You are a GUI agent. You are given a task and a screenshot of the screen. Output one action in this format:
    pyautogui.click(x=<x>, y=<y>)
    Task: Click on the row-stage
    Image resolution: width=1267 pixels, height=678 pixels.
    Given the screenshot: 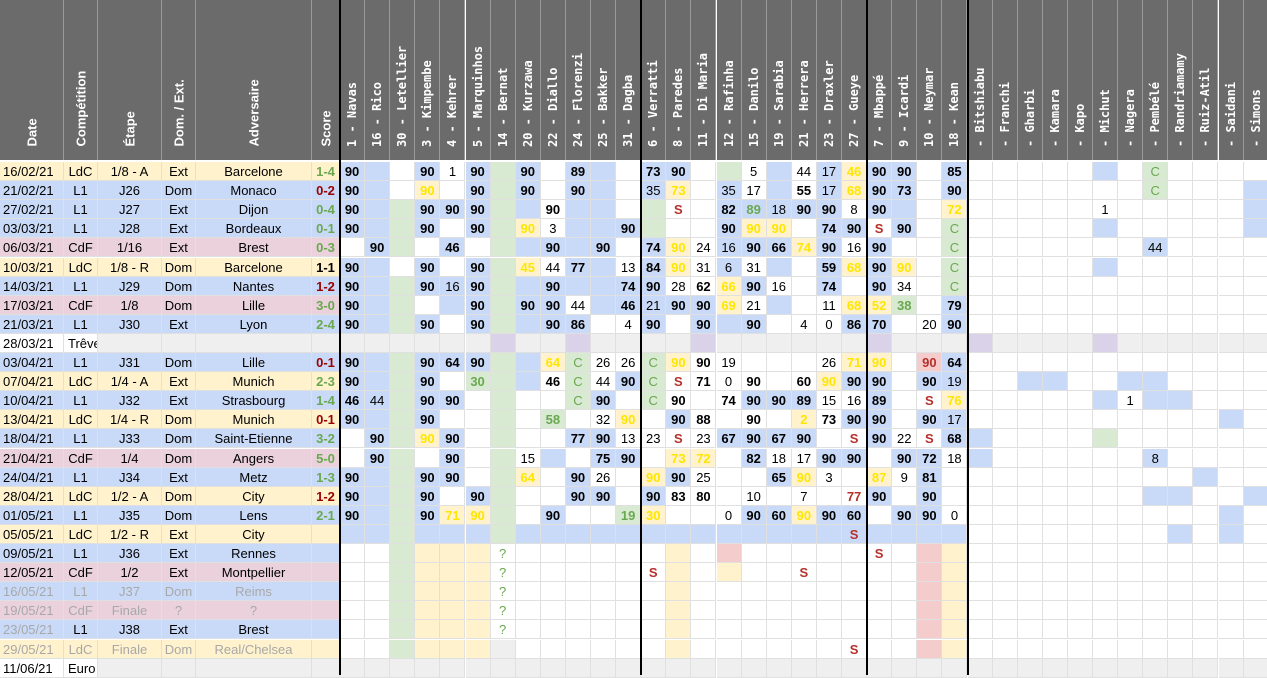 What is the action you would take?
    pyautogui.click(x=130, y=343)
    